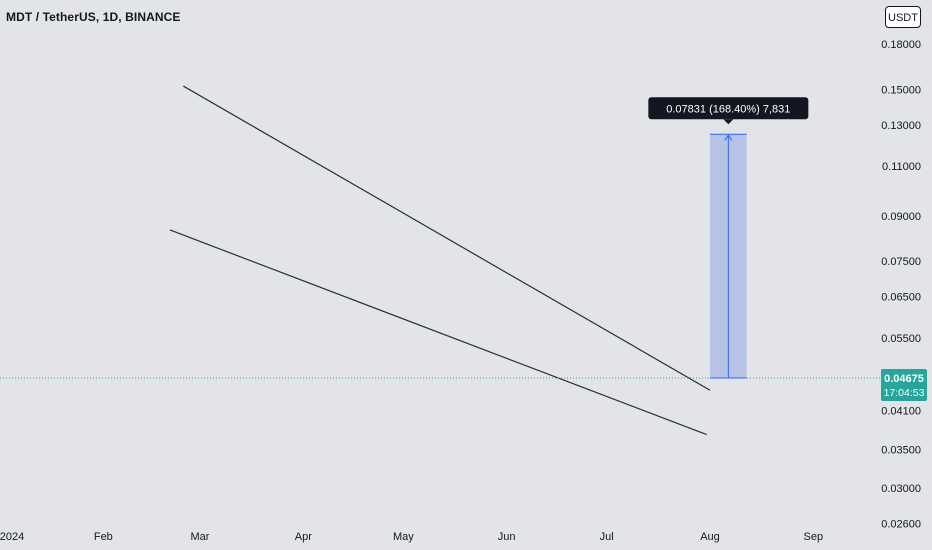  I want to click on y-tick-label: 0.03000, so click(901, 489).